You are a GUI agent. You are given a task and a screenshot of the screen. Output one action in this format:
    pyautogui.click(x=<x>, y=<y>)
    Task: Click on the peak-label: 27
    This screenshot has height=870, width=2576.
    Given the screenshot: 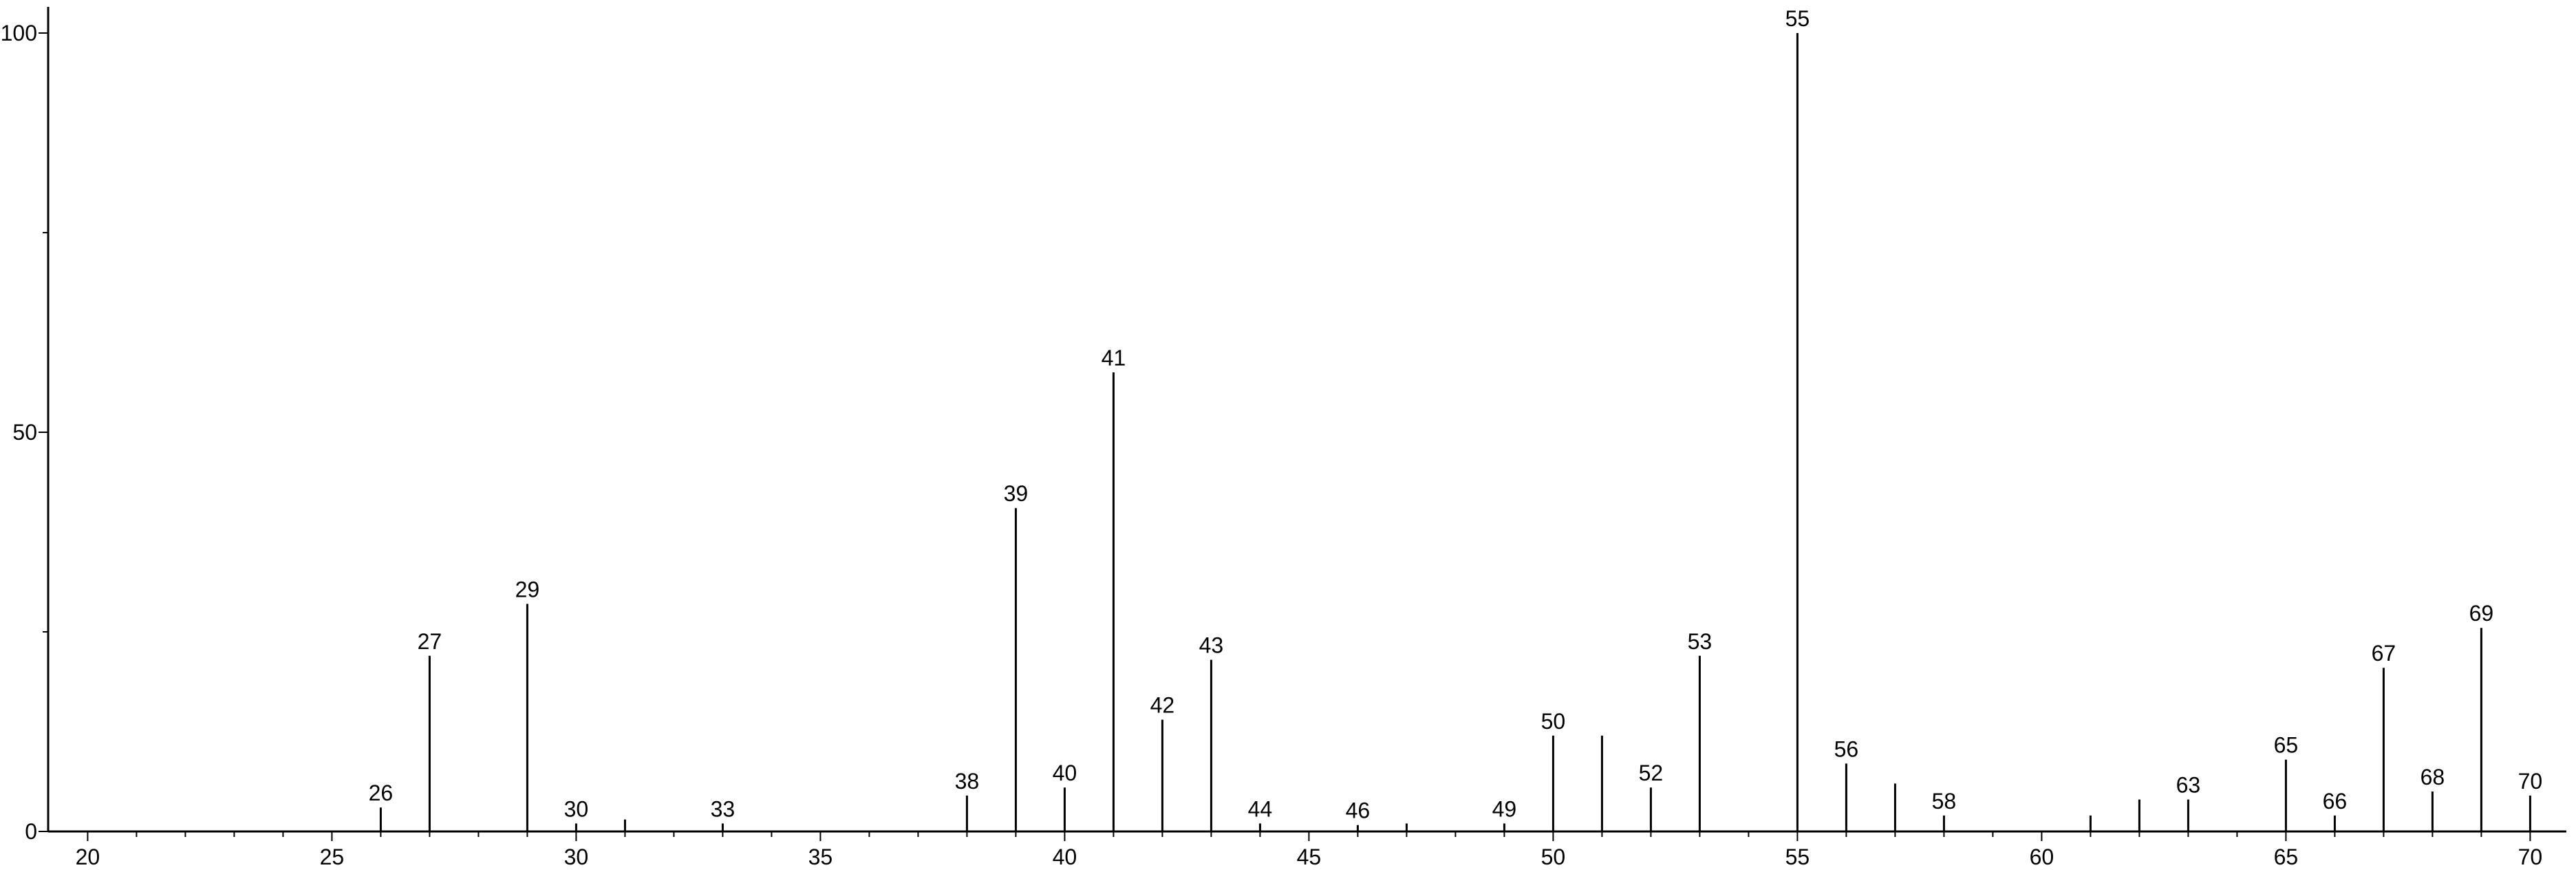 What is the action you would take?
    pyautogui.click(x=430, y=641)
    